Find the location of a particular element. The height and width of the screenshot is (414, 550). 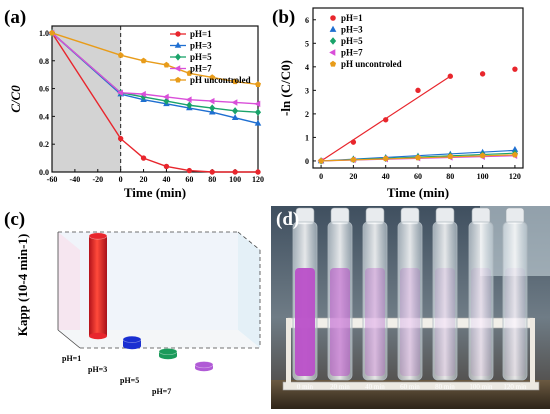

right-panel is located at coordinates (249, 290).